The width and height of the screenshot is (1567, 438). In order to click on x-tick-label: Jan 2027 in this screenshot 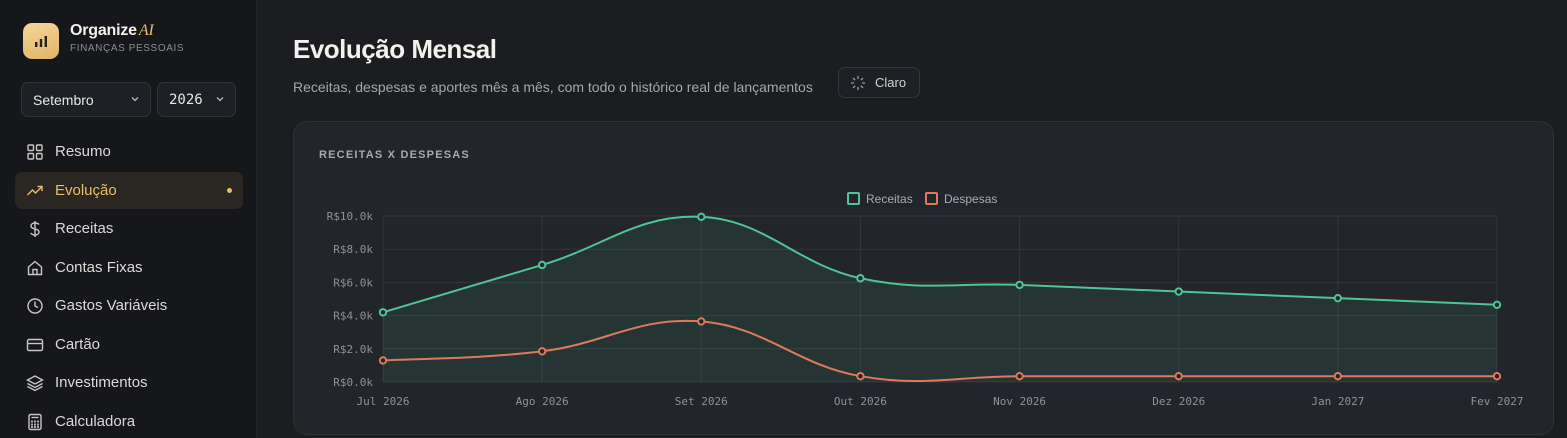, I will do `click(1337, 401)`.